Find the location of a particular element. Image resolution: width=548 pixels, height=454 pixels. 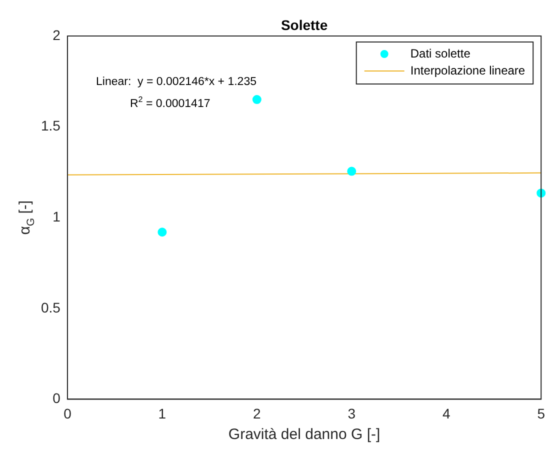

x-tick-label: 4 is located at coordinates (446, 413).